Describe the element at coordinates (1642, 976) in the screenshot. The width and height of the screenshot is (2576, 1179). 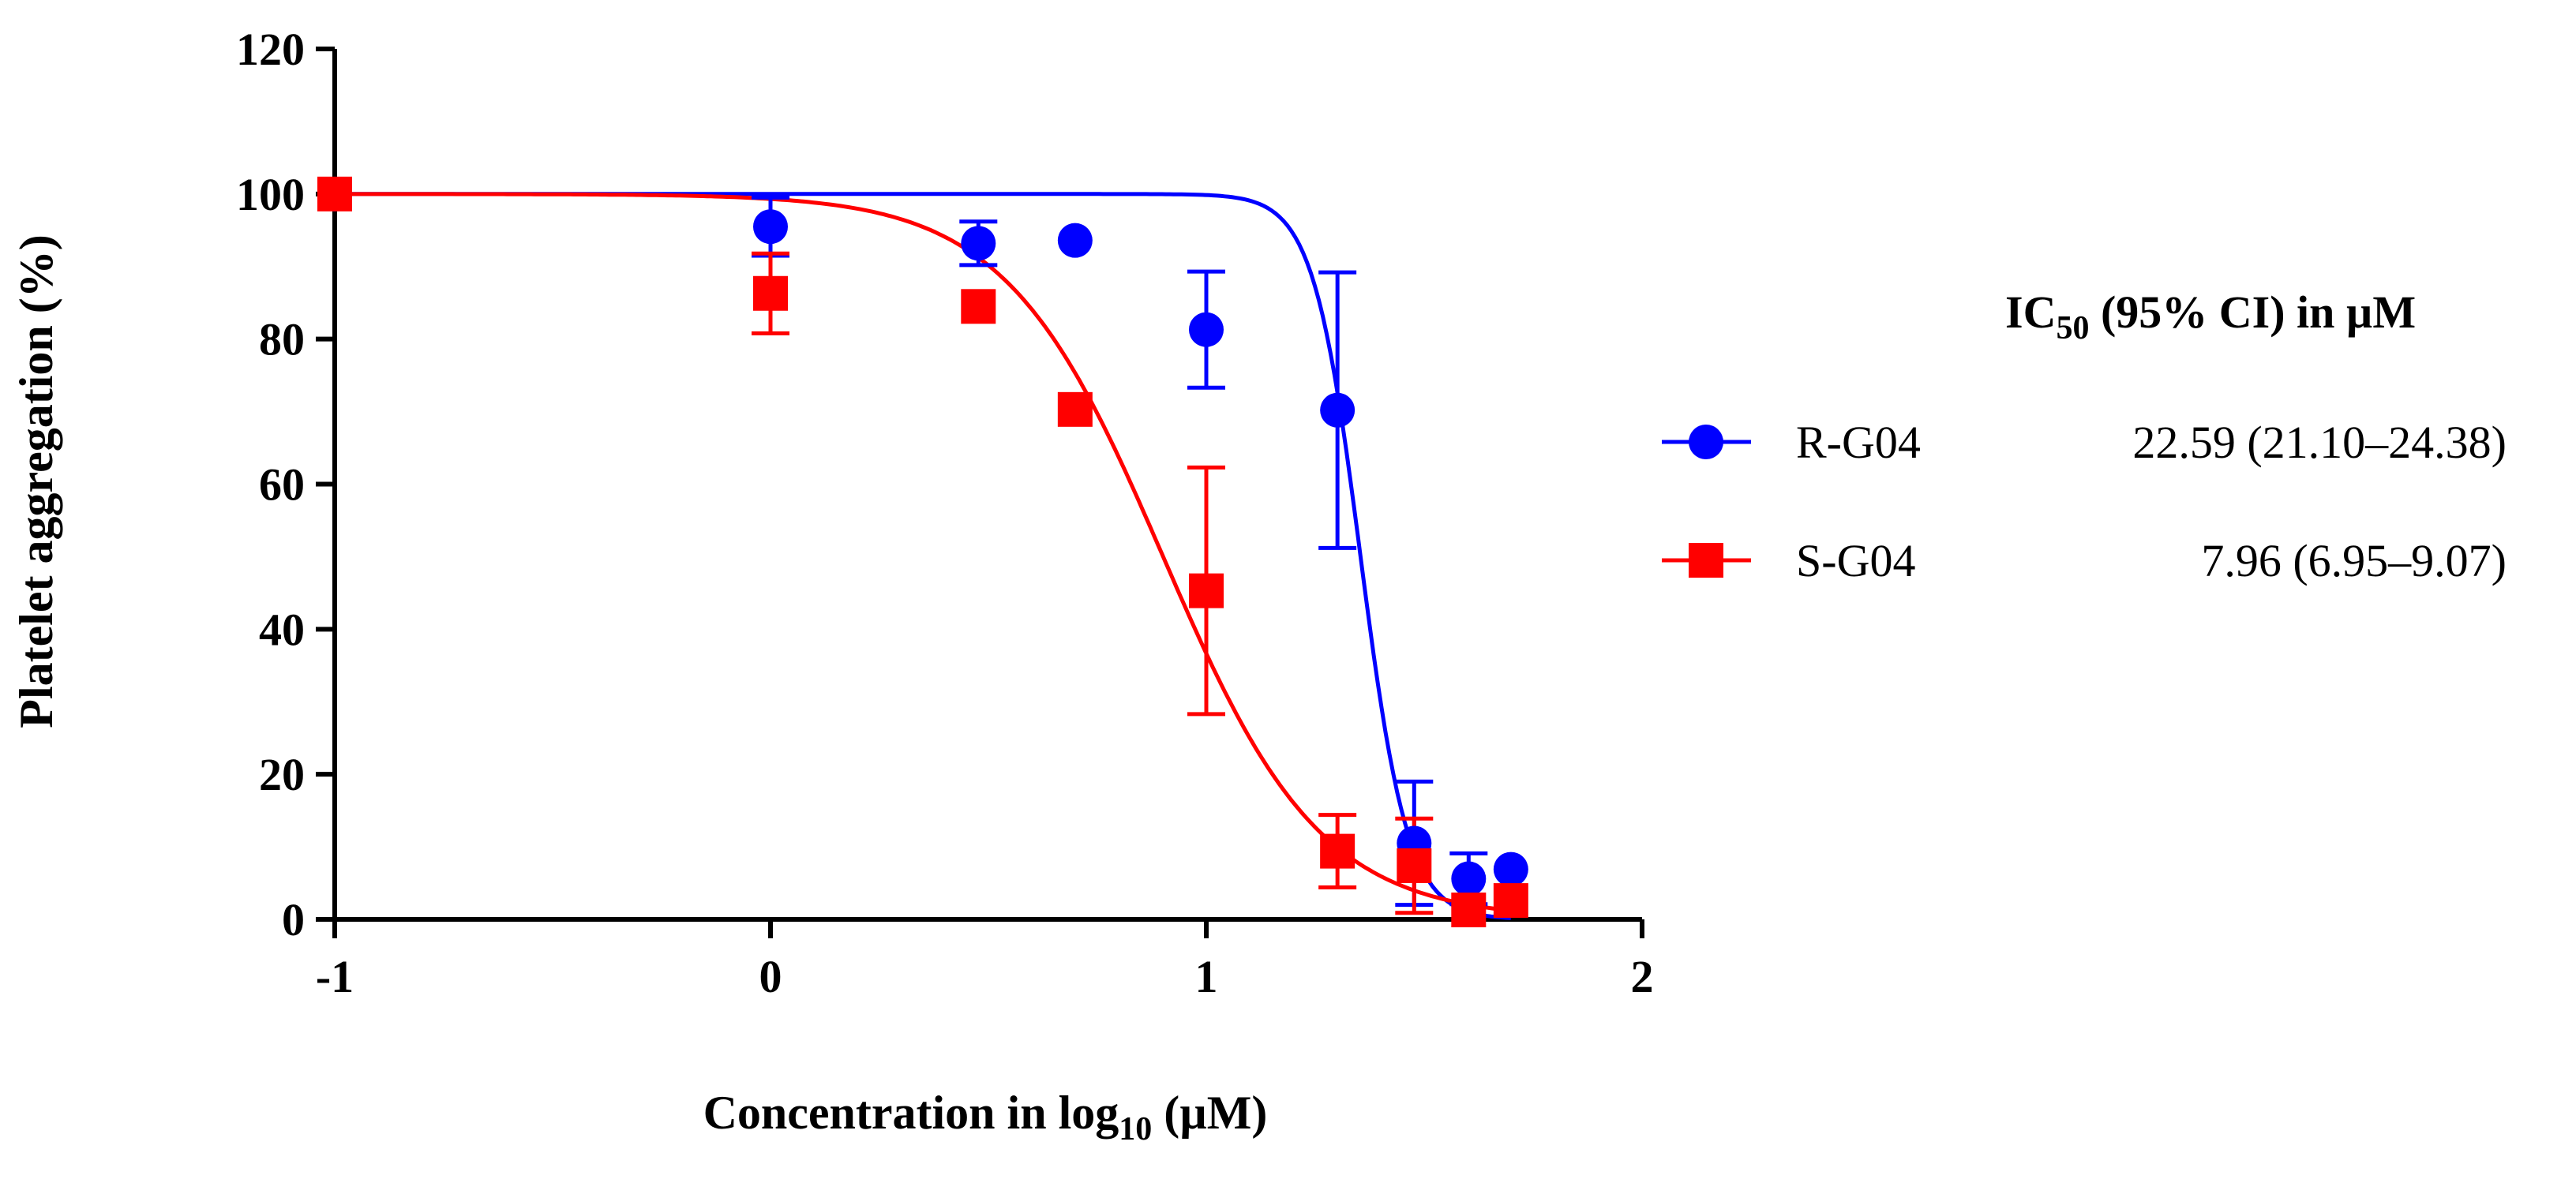
I see `x-tick-label: 2` at that location.